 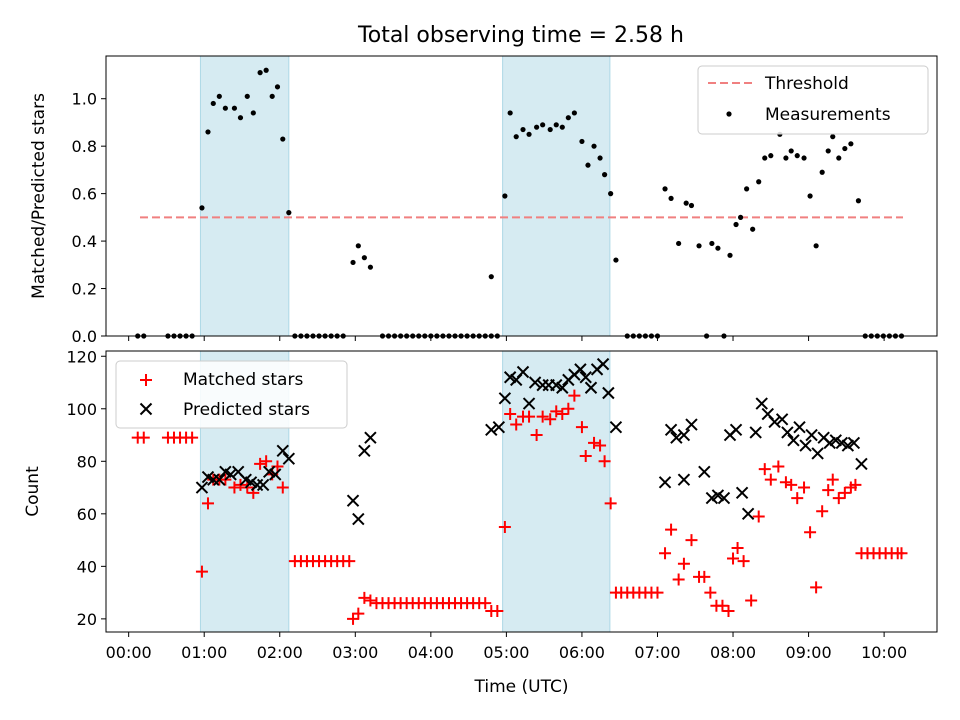 What do you see at coordinates (556, 196) in the screenshot?
I see `highlight-interval` at bounding box center [556, 196].